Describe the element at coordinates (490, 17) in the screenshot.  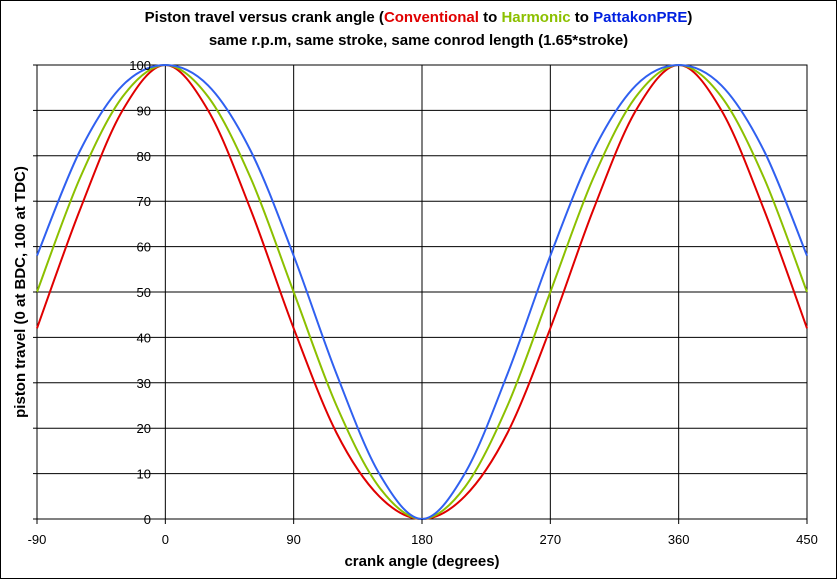
I see `title-to1: to` at that location.